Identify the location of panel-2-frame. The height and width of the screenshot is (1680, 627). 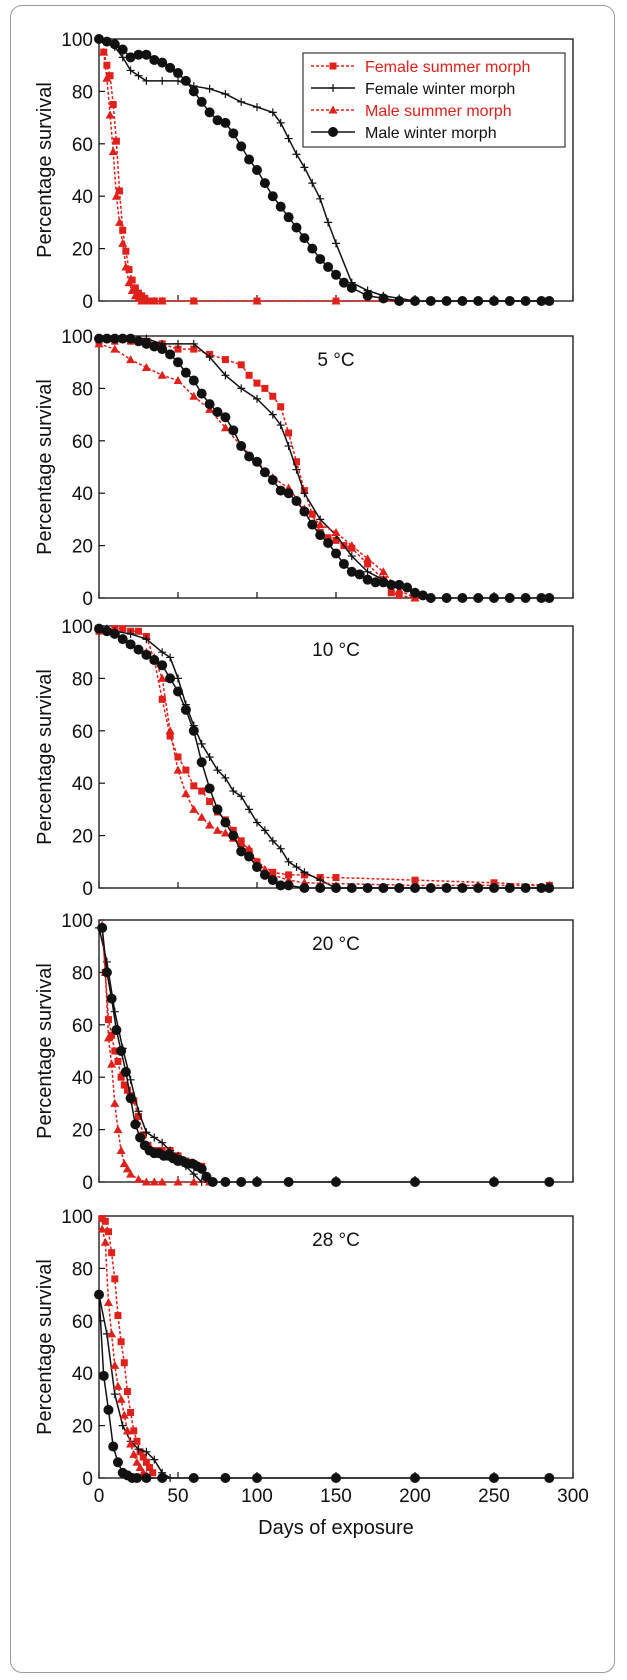
(336, 467).